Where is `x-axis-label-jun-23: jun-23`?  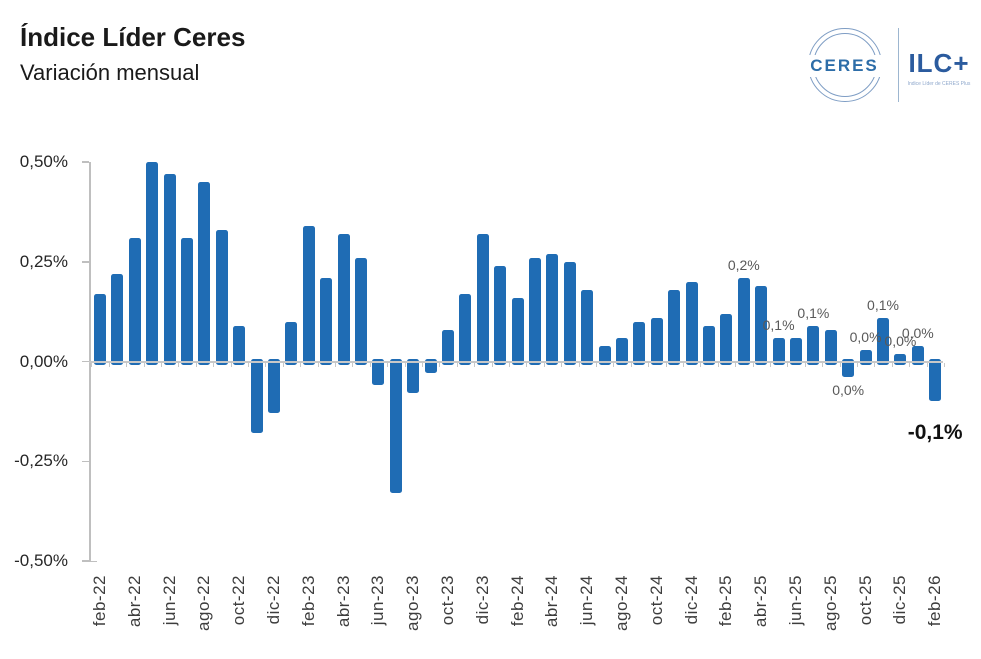
x-axis-label-jun-23: jun-23 is located at coordinates (378, 600).